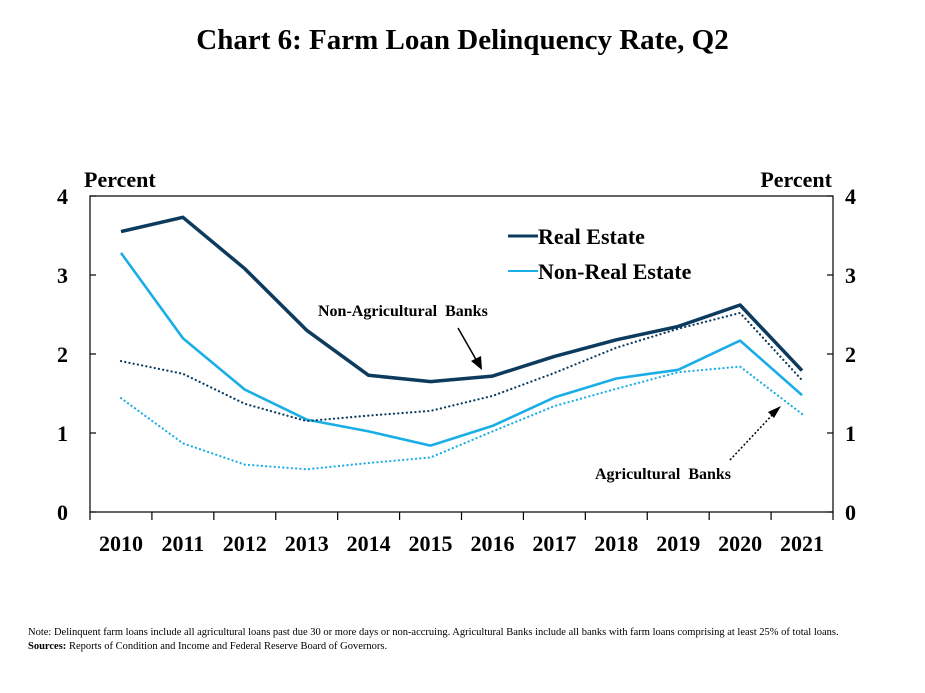 This screenshot has width=925, height=693. What do you see at coordinates (616, 543) in the screenshot?
I see `x-tick-label: 2018` at bounding box center [616, 543].